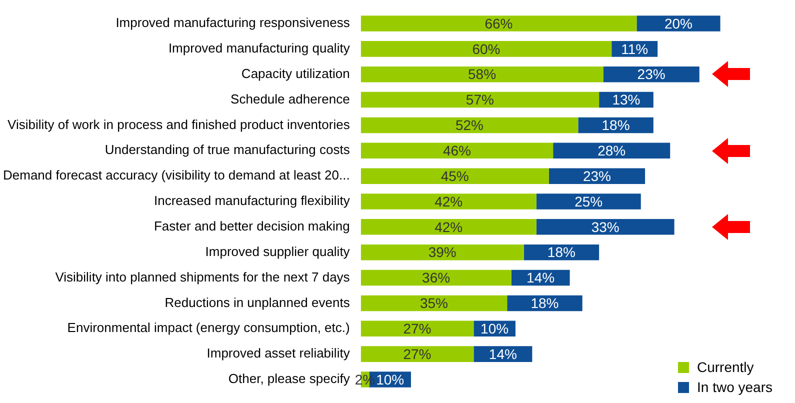  I want to click on y-tick-label: Environmental impact (energy consumption, etc.), so click(208, 328).